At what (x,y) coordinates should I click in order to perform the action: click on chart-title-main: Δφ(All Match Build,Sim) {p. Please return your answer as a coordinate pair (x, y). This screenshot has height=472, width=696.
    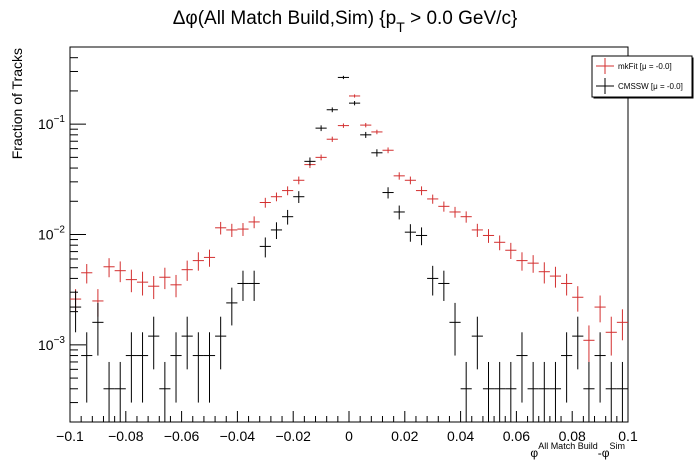
    Looking at the image, I should click on (285, 18).